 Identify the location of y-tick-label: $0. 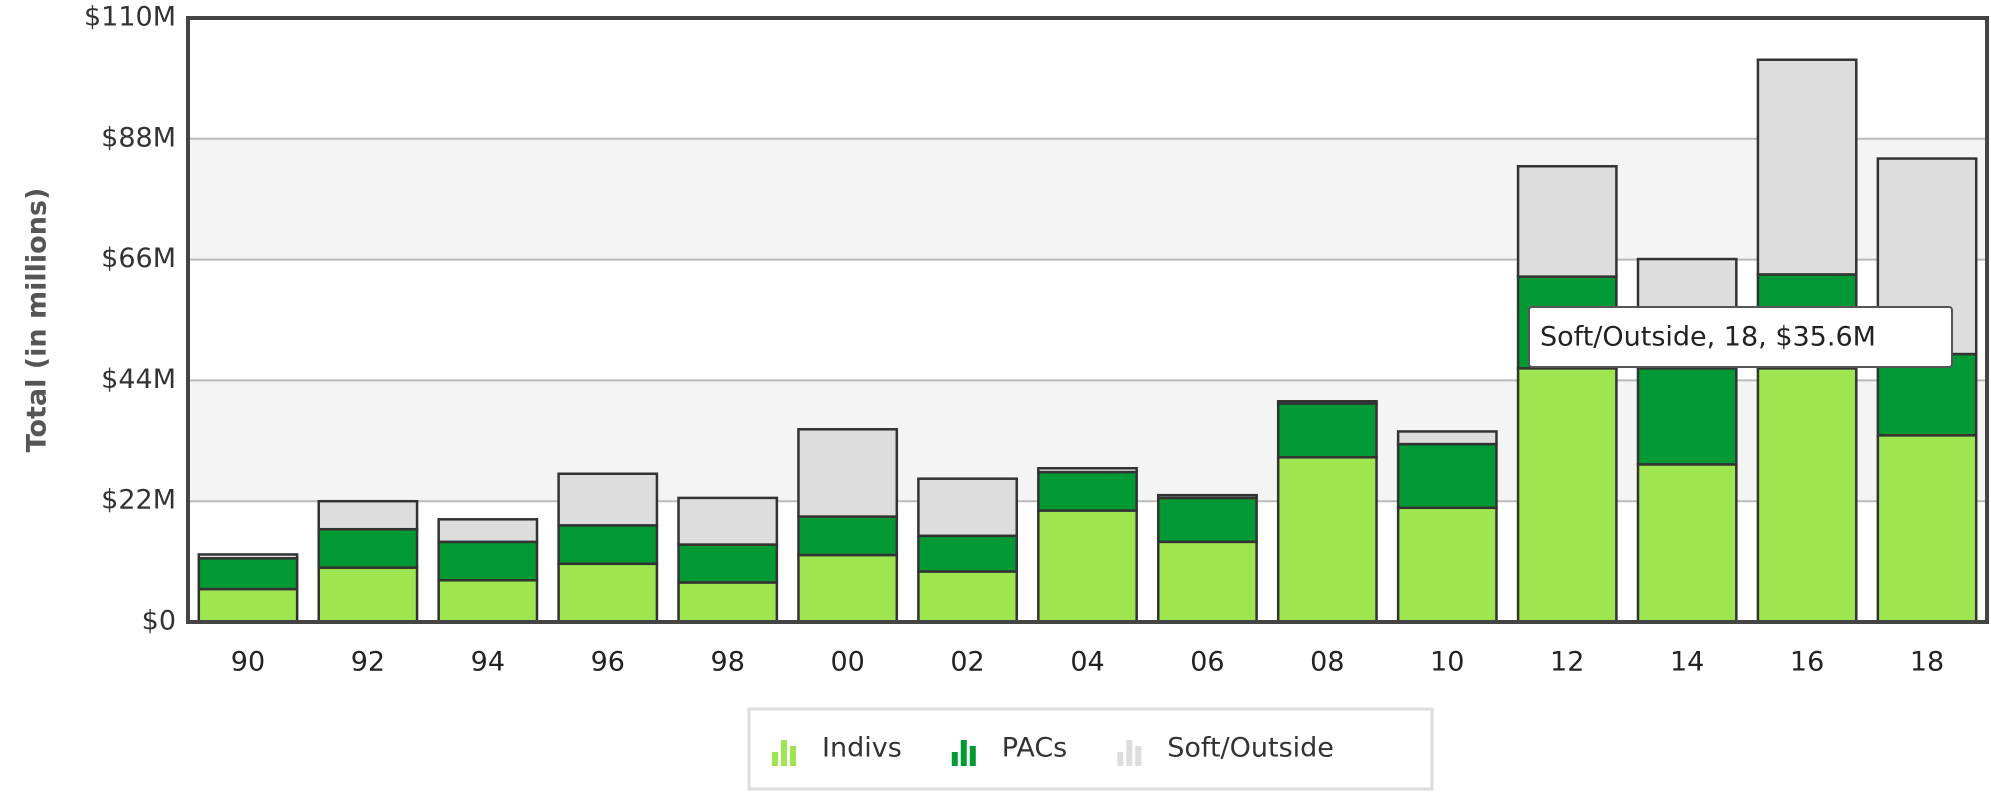
(159, 621).